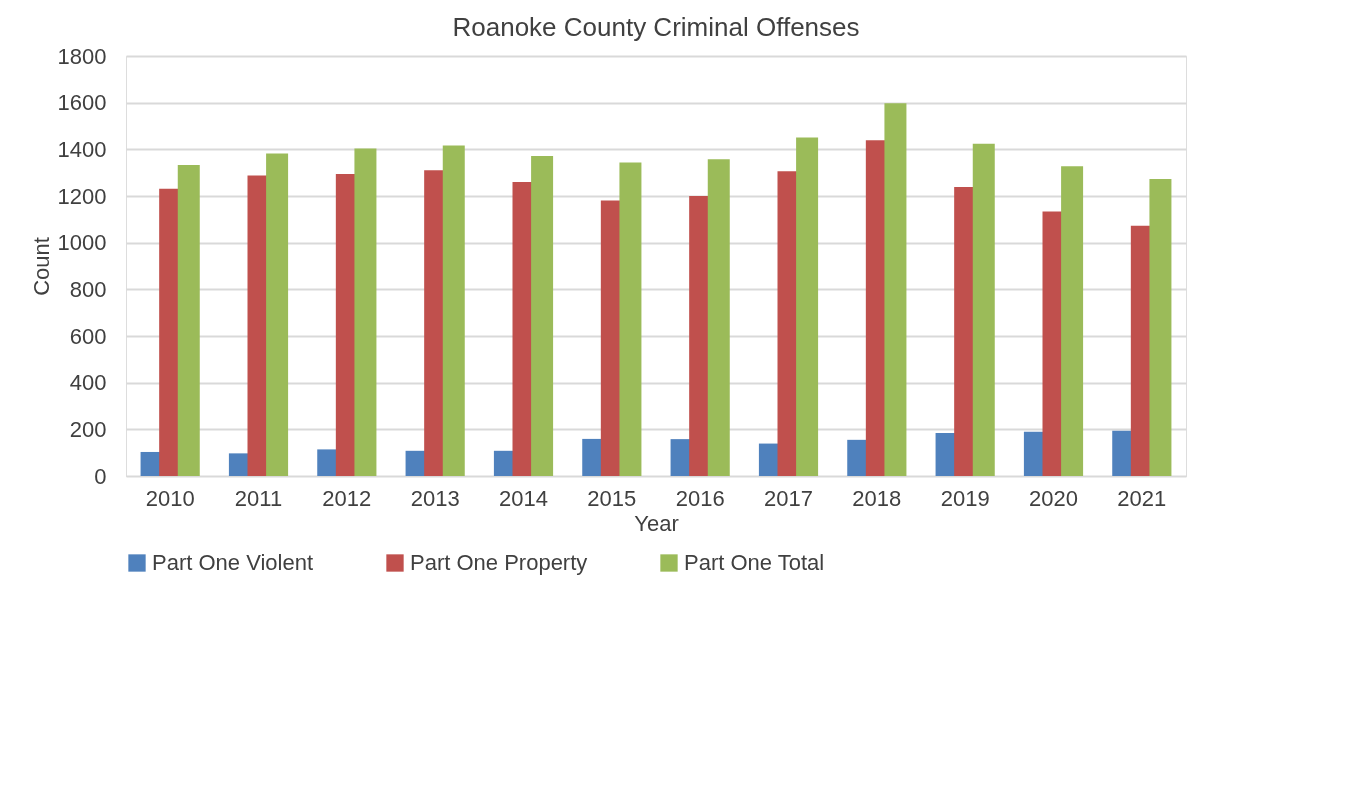 The height and width of the screenshot is (787, 1357). What do you see at coordinates (82, 243) in the screenshot?
I see `y-tick-label: 1000` at bounding box center [82, 243].